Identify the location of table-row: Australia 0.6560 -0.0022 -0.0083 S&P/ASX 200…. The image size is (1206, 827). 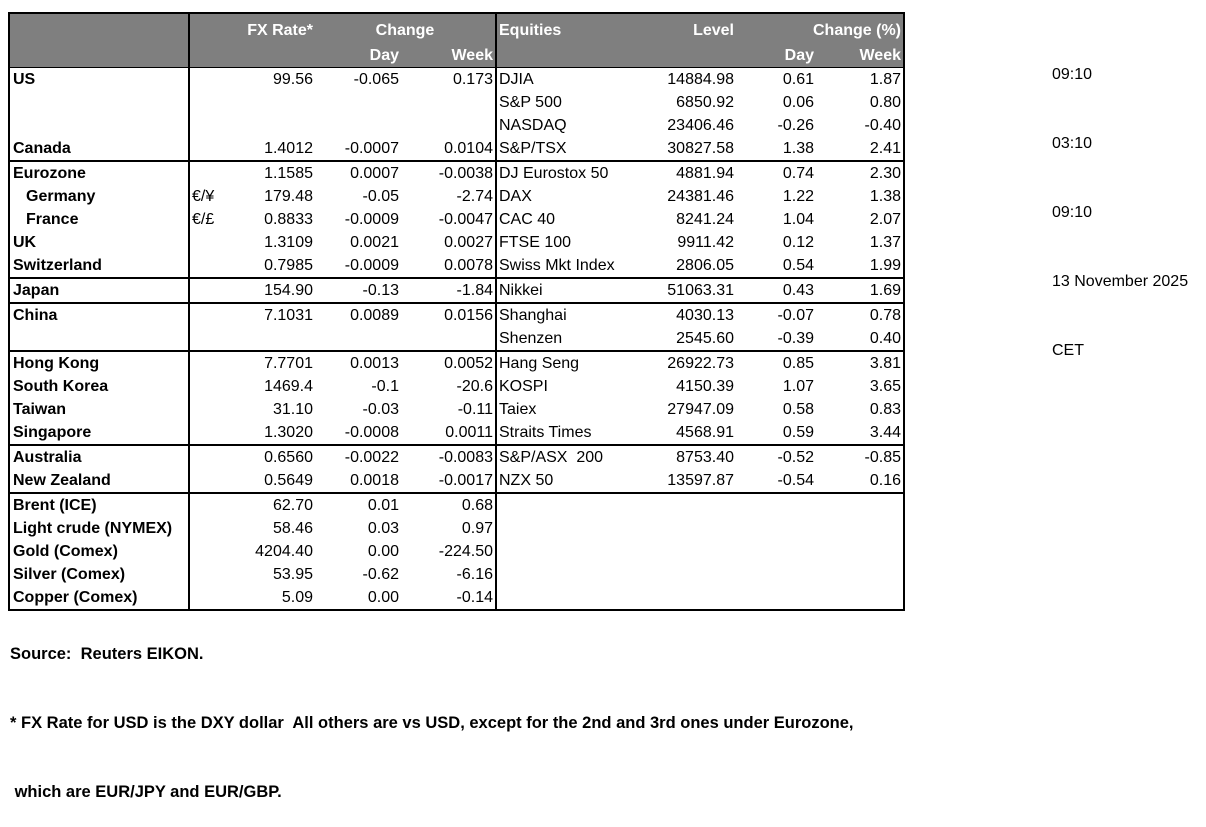
(456, 457).